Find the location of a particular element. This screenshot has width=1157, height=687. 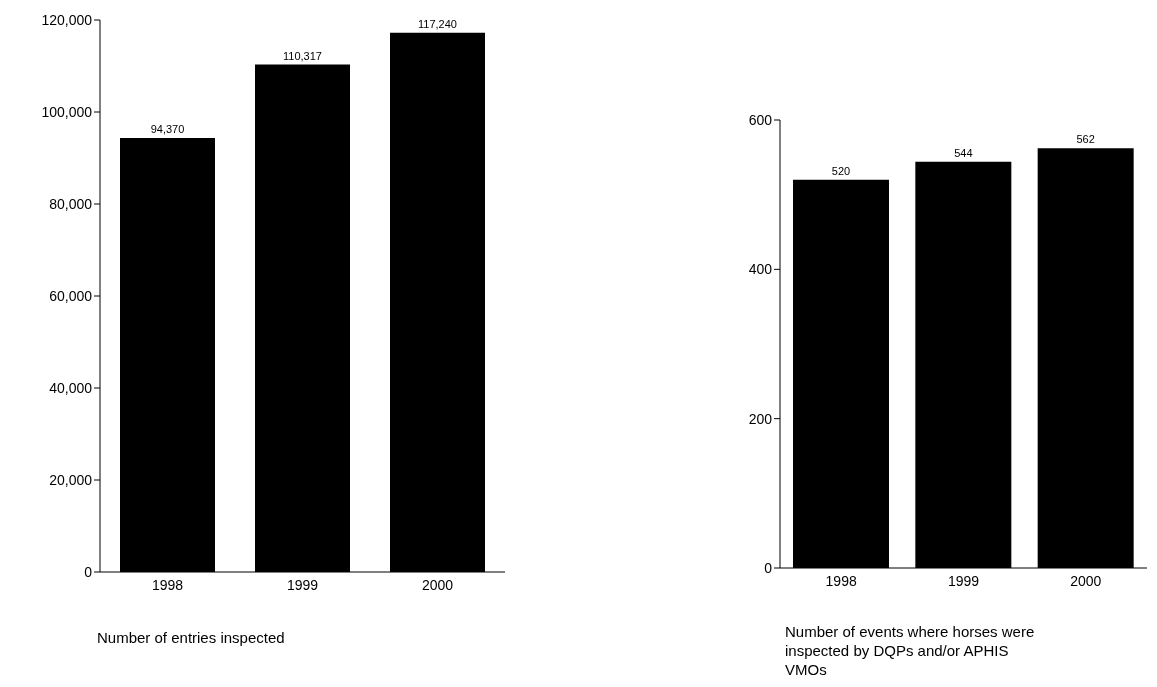

data-label: 520 is located at coordinates (841, 170).